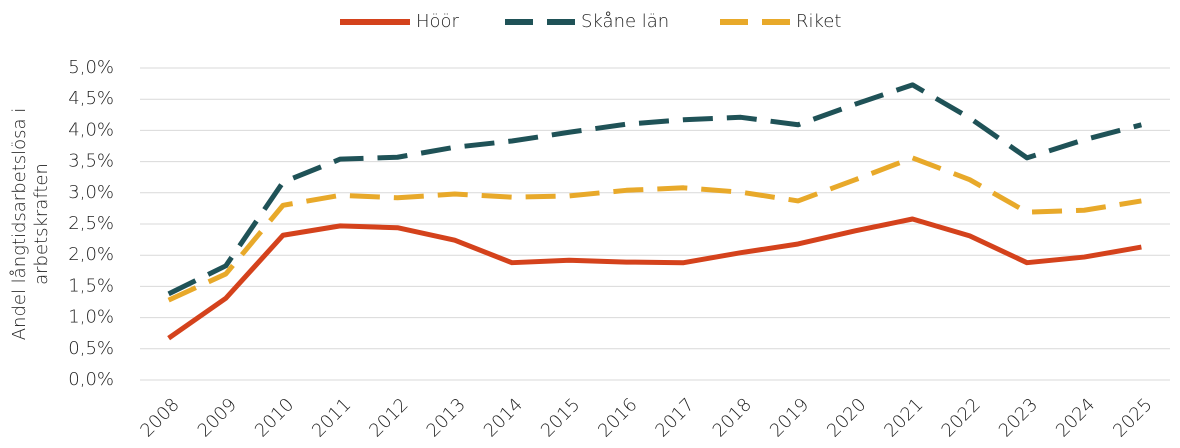 This screenshot has height=448, width=1180. Describe the element at coordinates (732, 417) in the screenshot. I see `x-tick-label: 2018` at that location.